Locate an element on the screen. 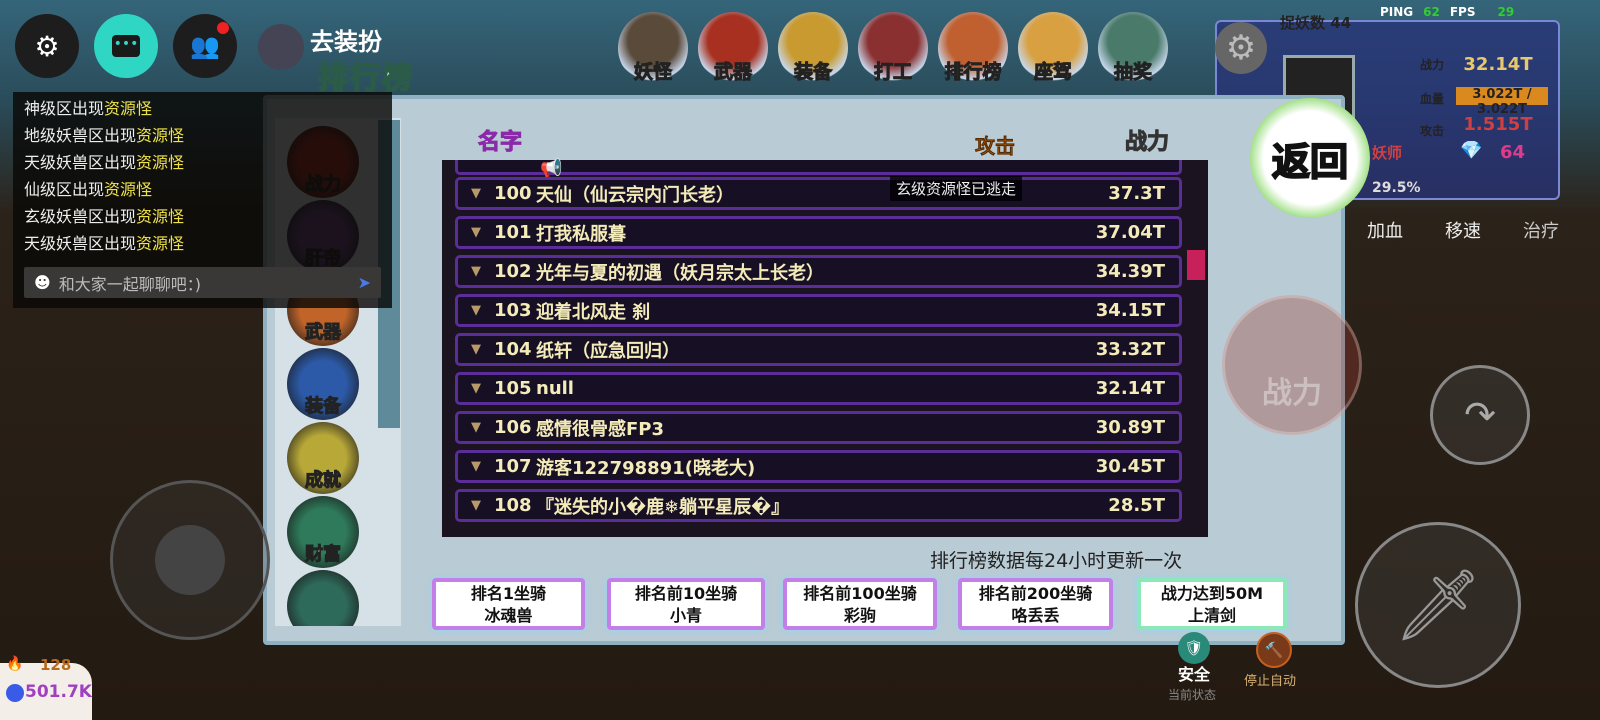  menu-4: 排行榜 is located at coordinates (973, 48).